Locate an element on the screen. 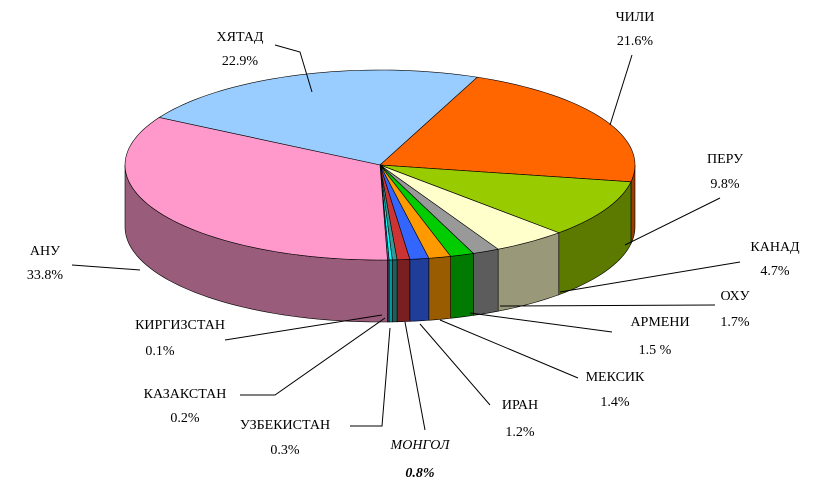 The height and width of the screenshot is (491, 815). slice-name: КАЗАКСТАН is located at coordinates (185, 394).